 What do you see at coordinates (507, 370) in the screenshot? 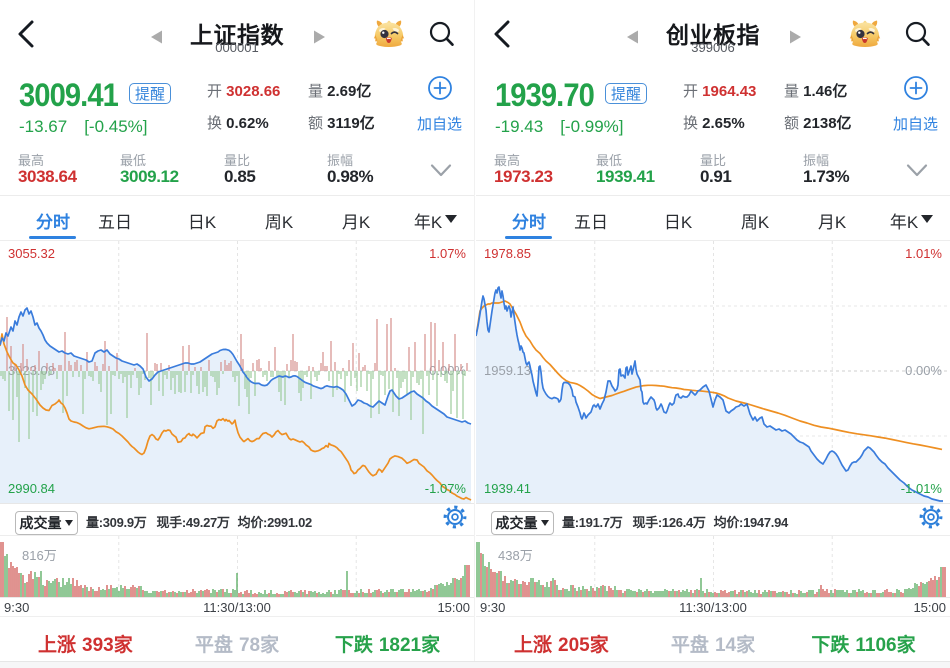
I see `svg-text: 1959.13` at bounding box center [507, 370].